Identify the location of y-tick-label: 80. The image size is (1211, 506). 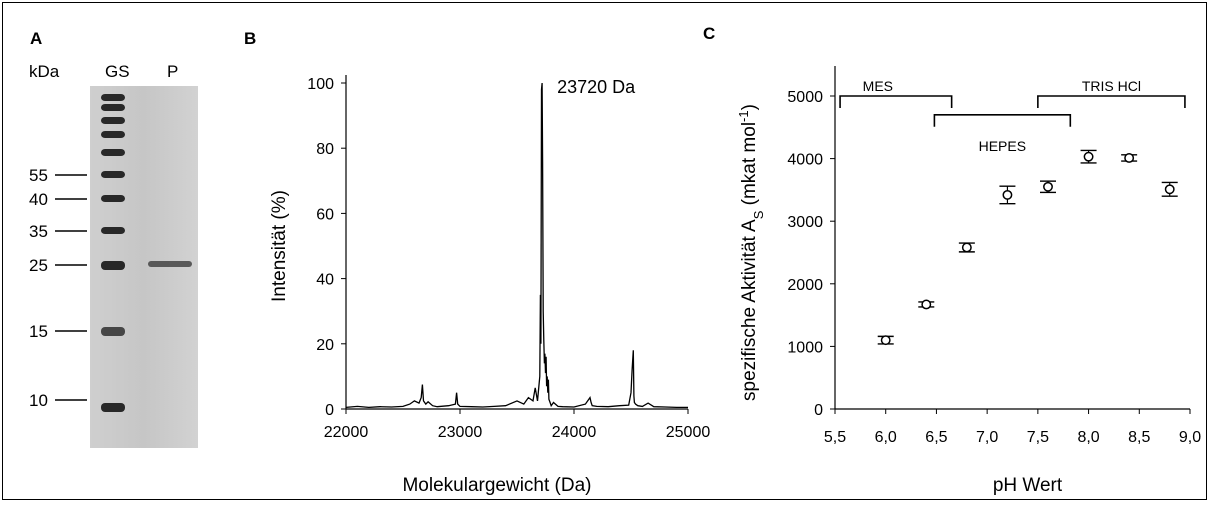
(325, 149).